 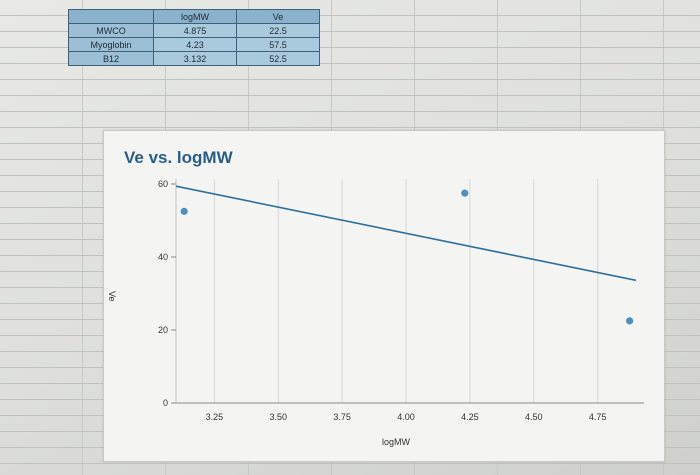 I want to click on logmw-cell: 3.132, so click(x=195, y=58).